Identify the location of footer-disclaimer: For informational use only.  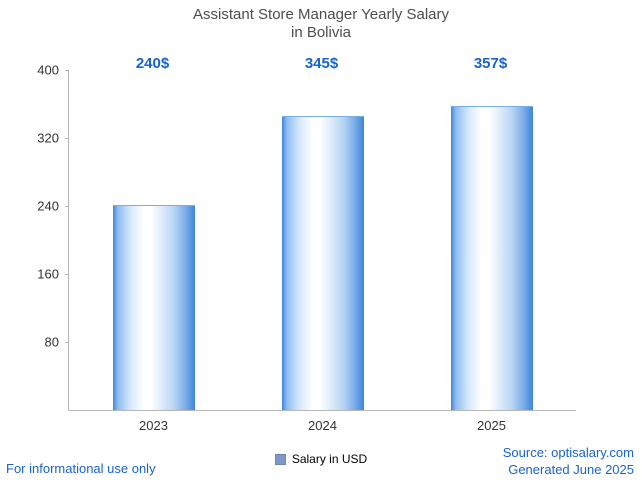
(81, 468).